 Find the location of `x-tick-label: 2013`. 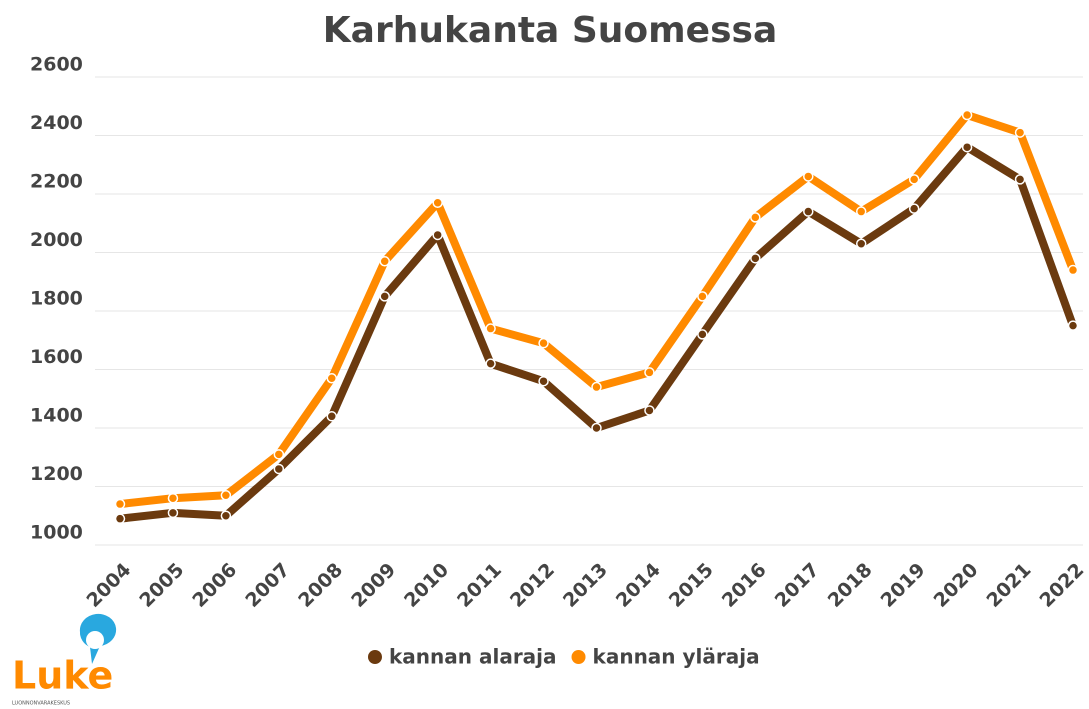

x-tick-label: 2013 is located at coordinates (585, 585).